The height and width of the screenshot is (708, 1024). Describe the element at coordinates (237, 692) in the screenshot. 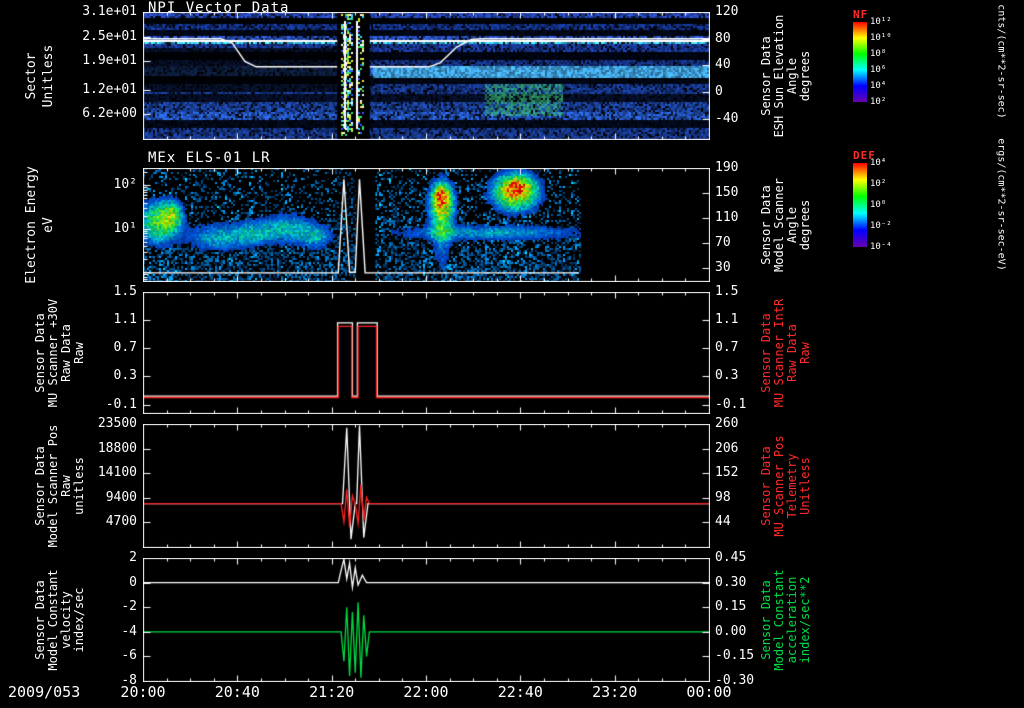

I see `time-tick-label: 20:40` at that location.